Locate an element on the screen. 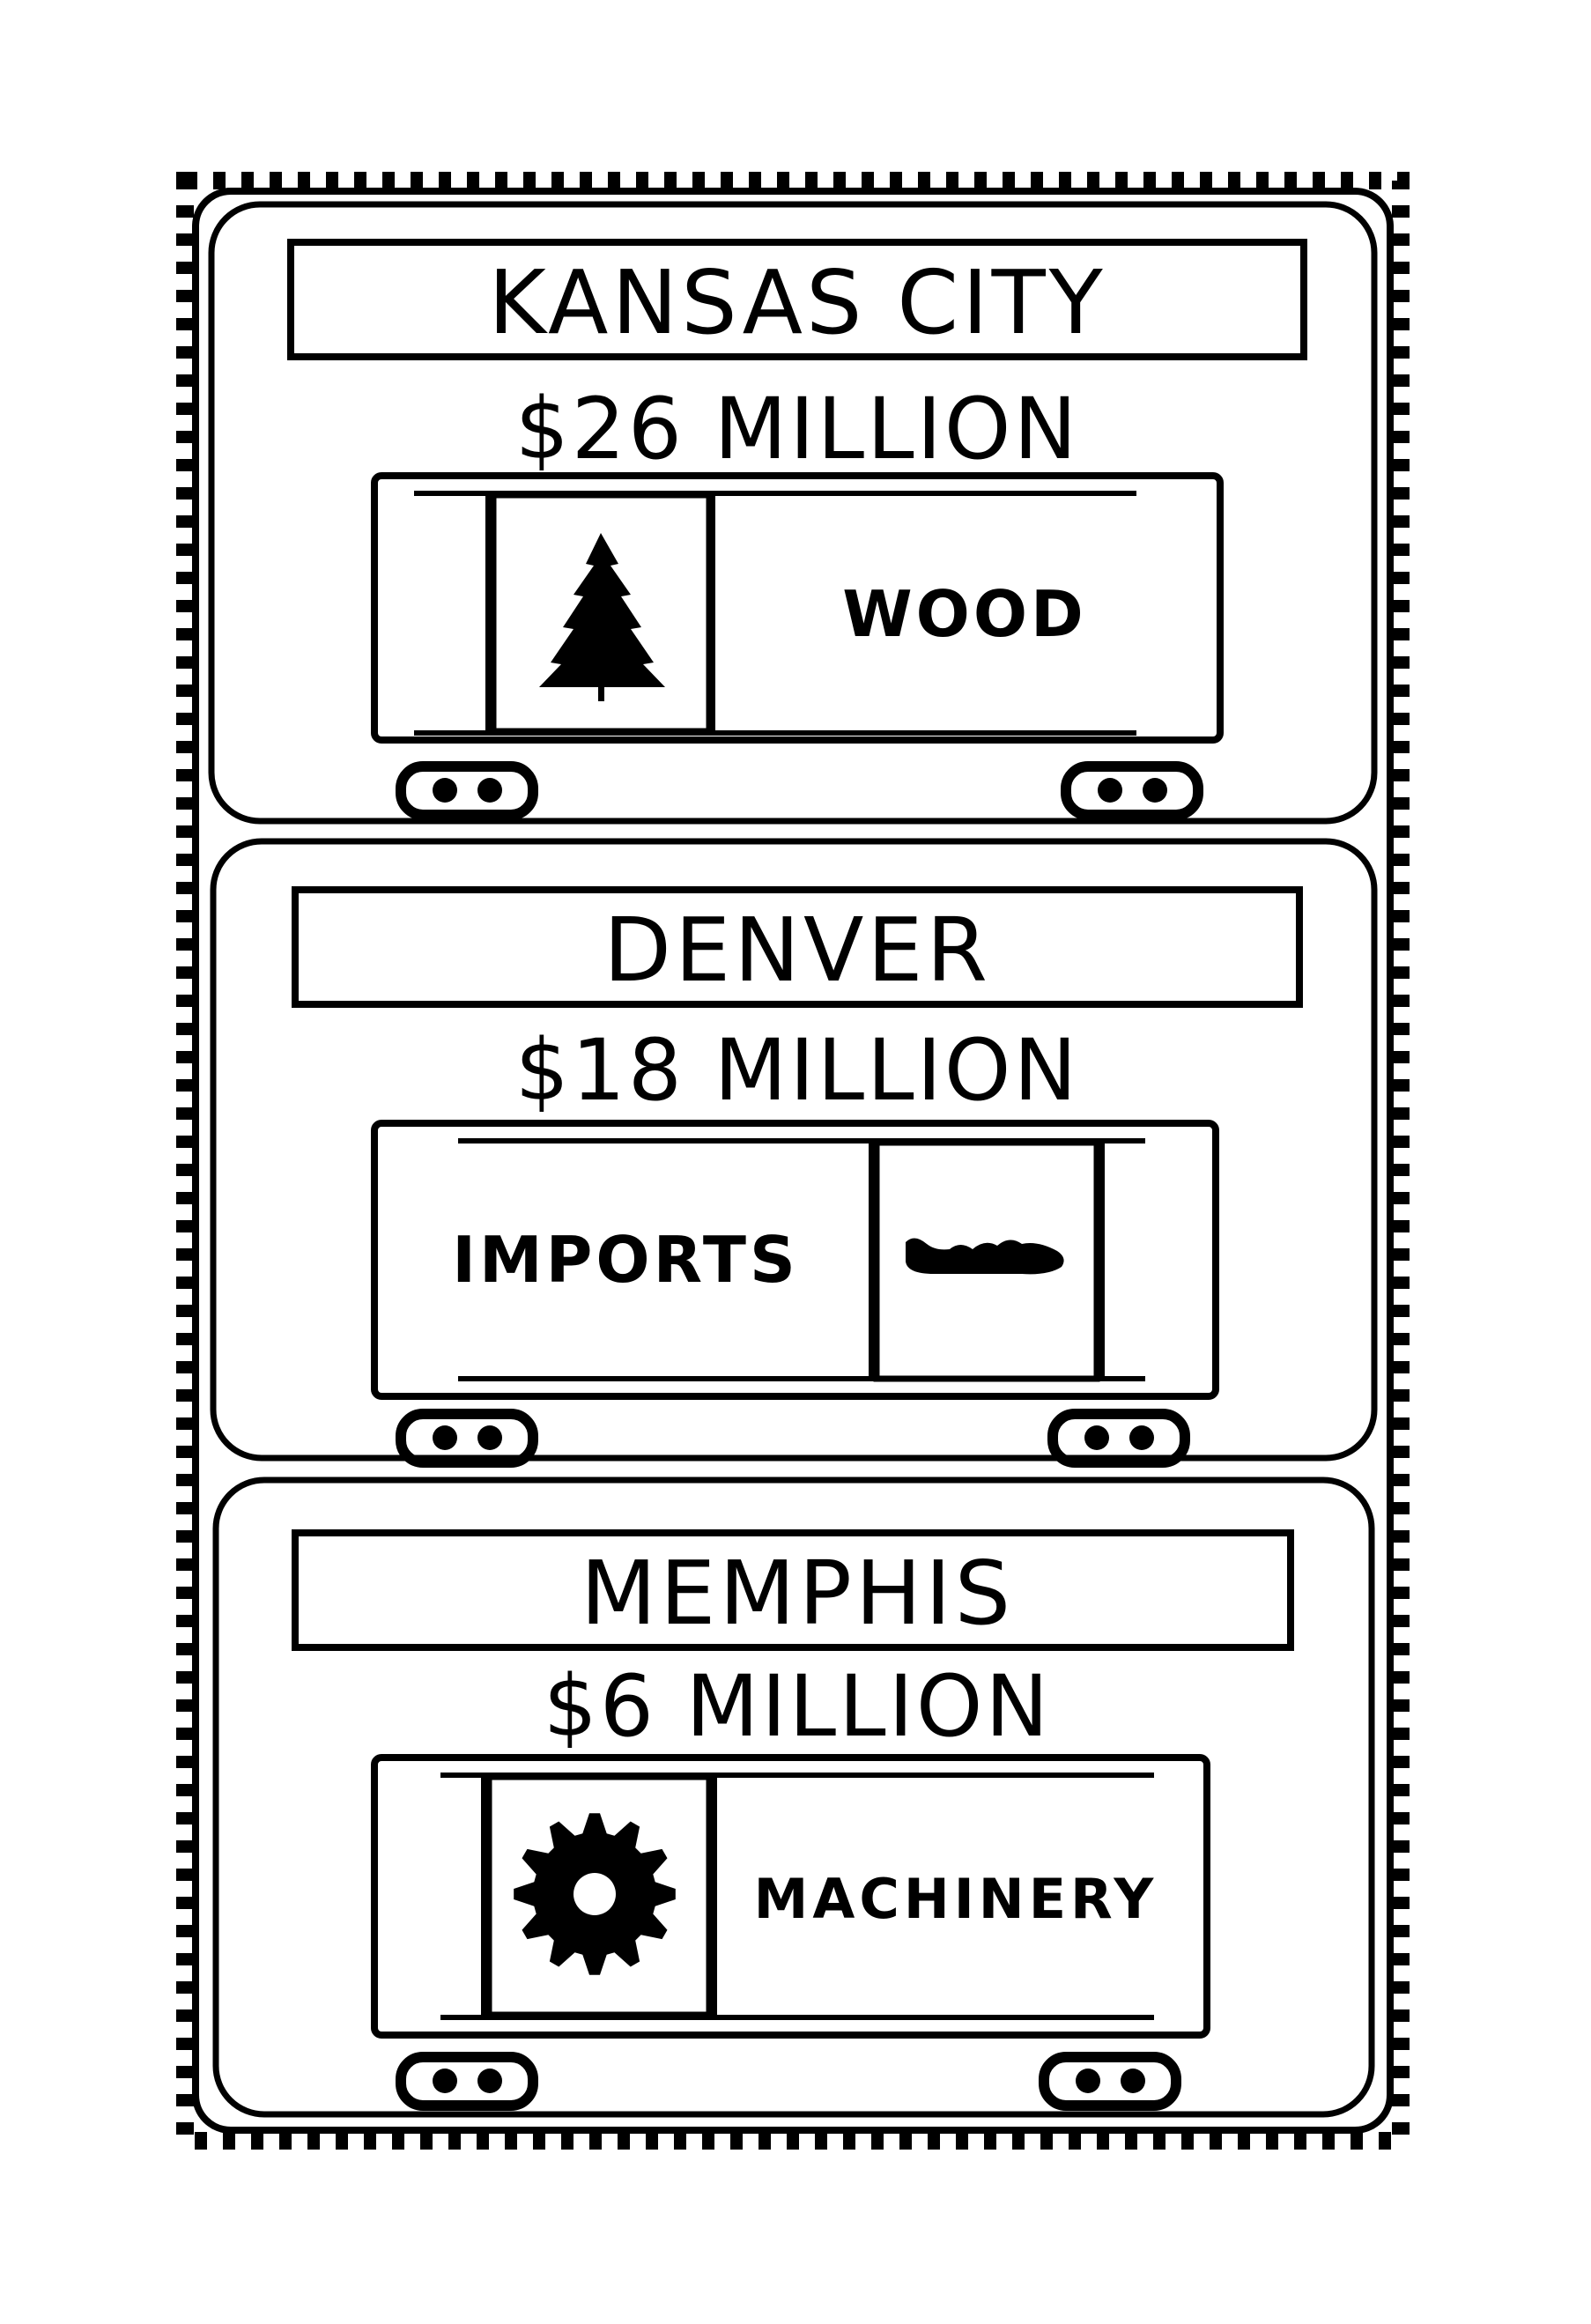 This screenshot has height=2324, width=1591. city-name: DENVER is located at coordinates (797, 950).